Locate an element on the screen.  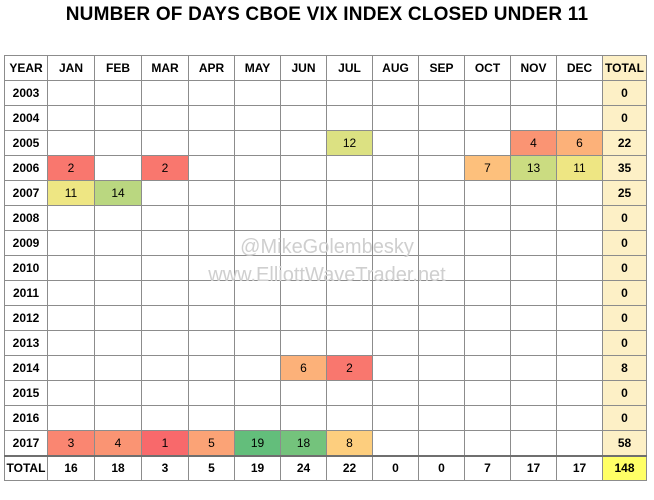
column-header-feb: FEB is located at coordinates (118, 68).